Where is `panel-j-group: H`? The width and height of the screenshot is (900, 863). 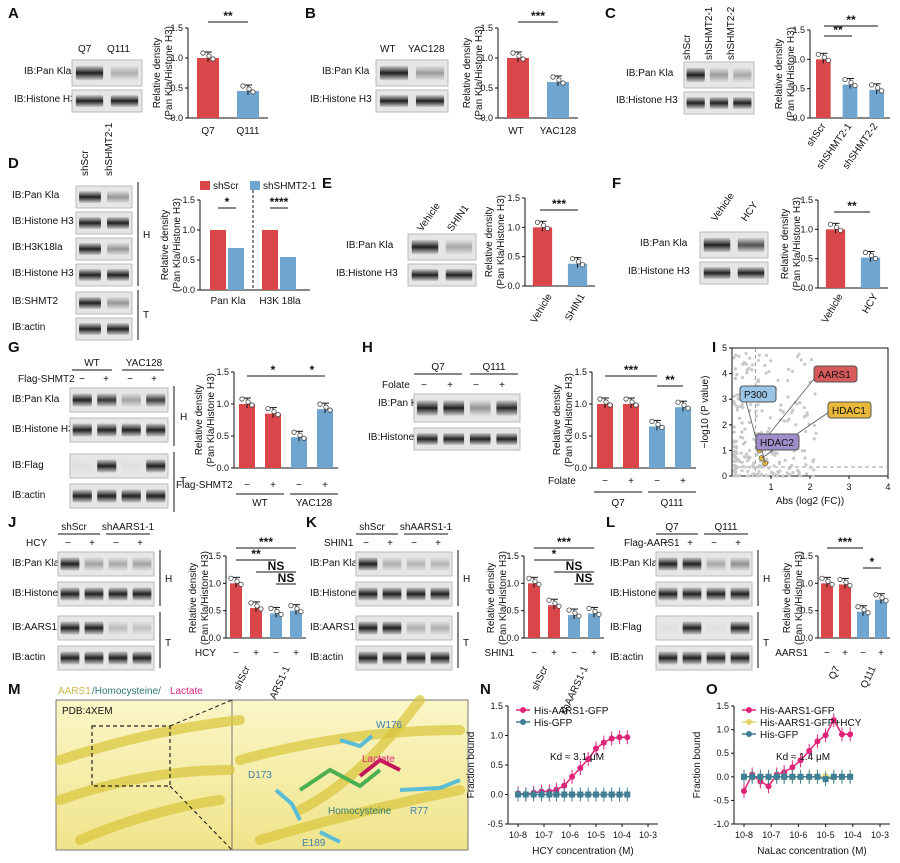 panel-j-group: H is located at coordinates (168, 579).